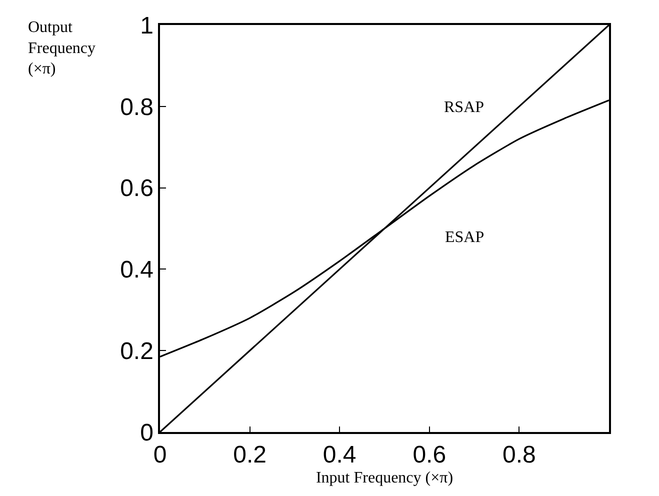 The height and width of the screenshot is (496, 659). I want to click on text: ESAP, so click(464, 237).